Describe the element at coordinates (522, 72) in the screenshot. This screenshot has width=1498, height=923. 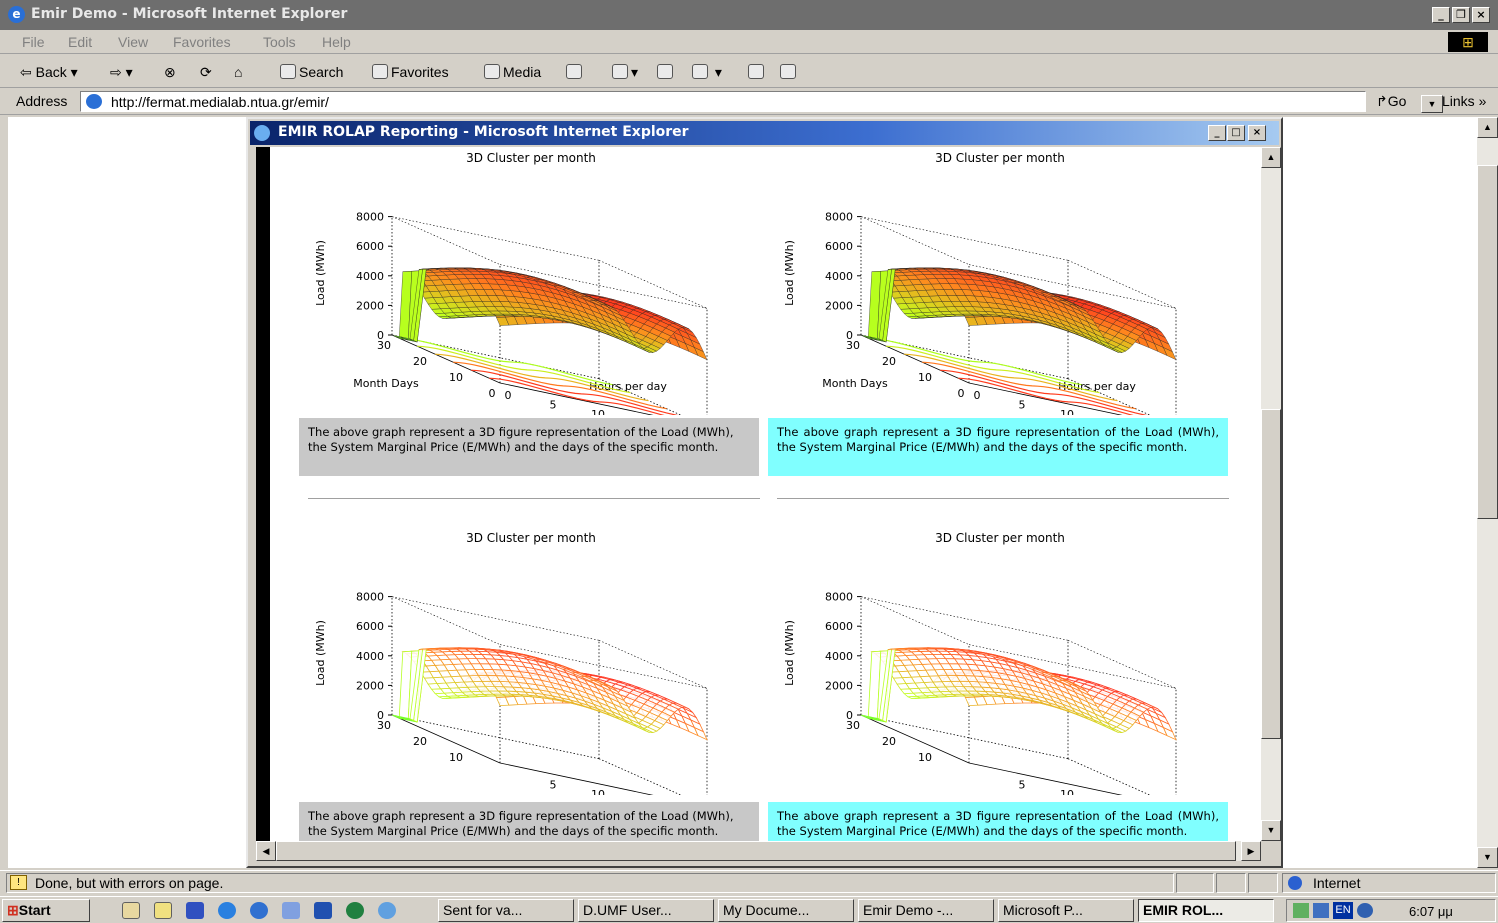
I see `media-label: Media` at that location.